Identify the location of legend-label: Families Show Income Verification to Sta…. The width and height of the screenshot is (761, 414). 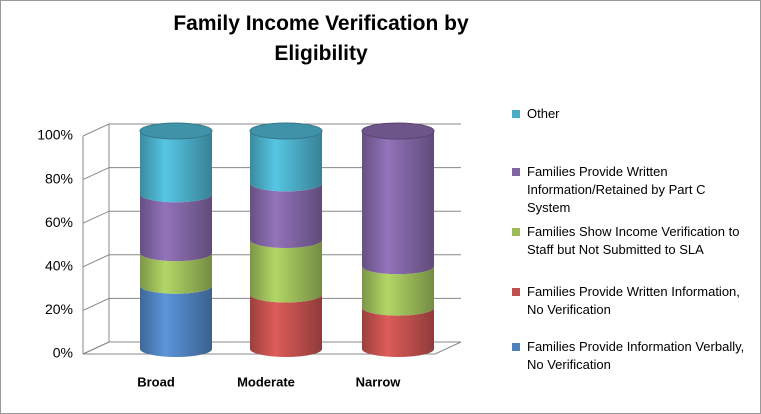
(633, 240).